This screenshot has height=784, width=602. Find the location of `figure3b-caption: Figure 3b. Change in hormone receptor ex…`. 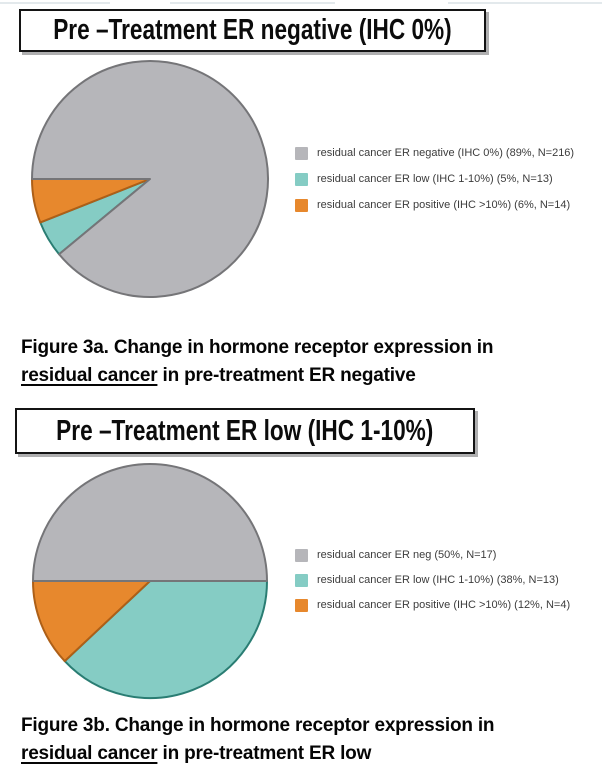

figure3b-caption: Figure 3b. Change in hormone receptor ex… is located at coordinates (306, 740).